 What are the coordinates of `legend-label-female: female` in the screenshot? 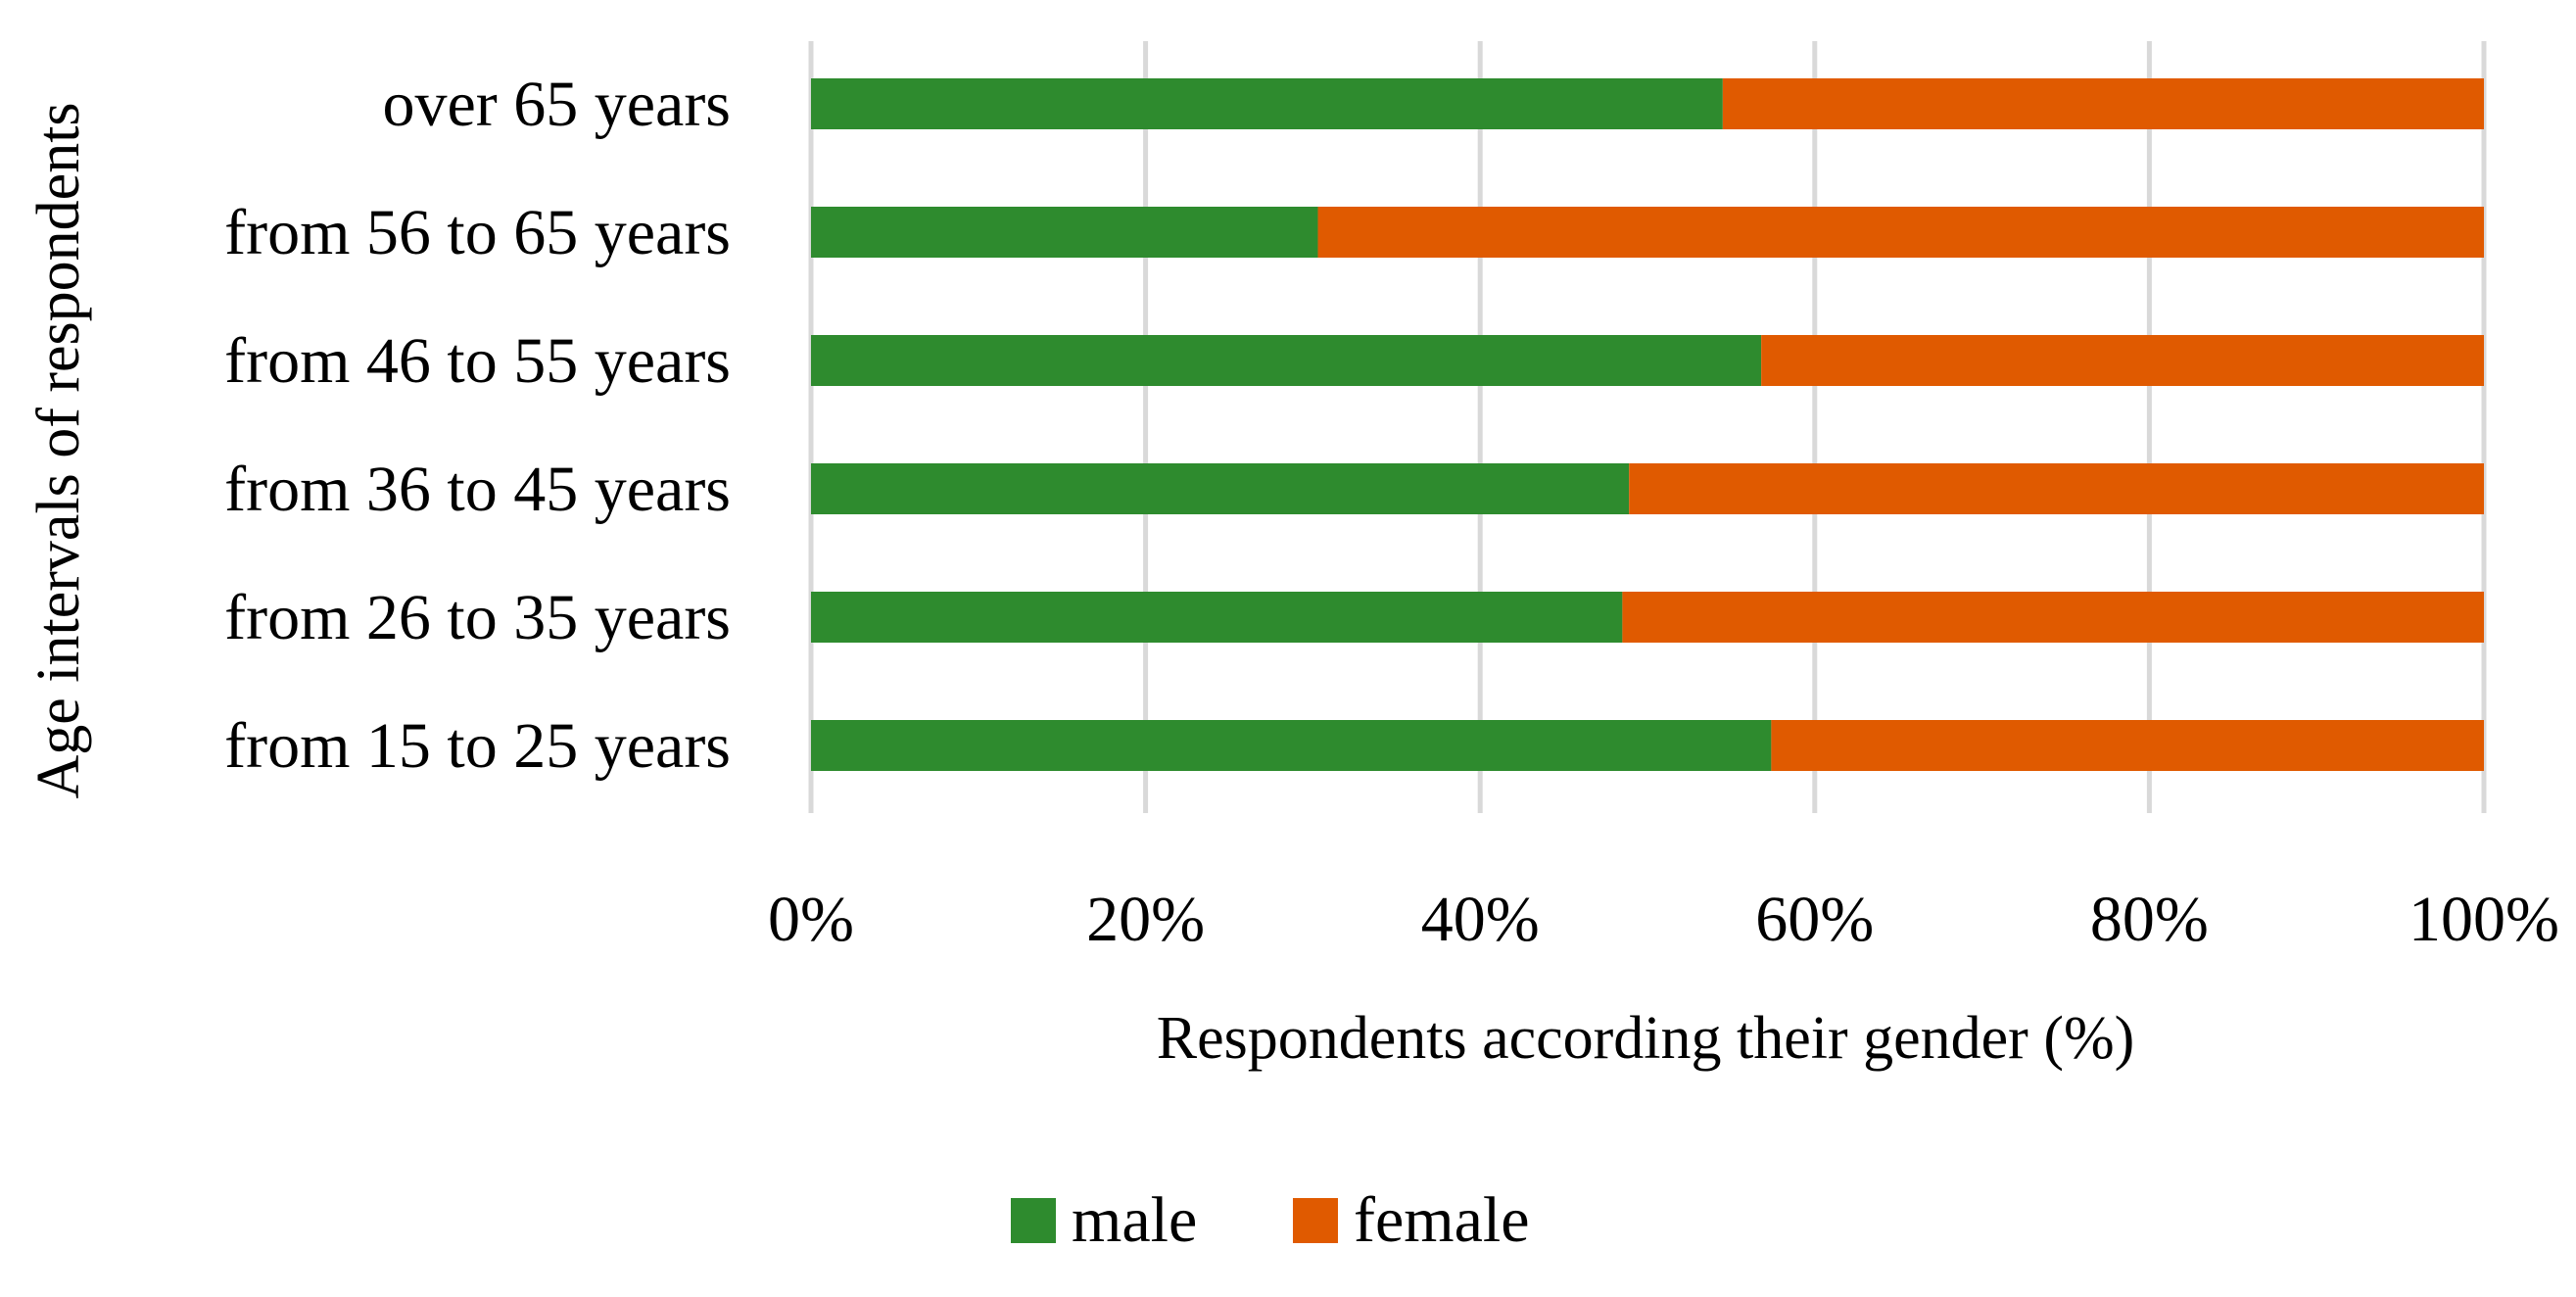 It's located at (1442, 1220).